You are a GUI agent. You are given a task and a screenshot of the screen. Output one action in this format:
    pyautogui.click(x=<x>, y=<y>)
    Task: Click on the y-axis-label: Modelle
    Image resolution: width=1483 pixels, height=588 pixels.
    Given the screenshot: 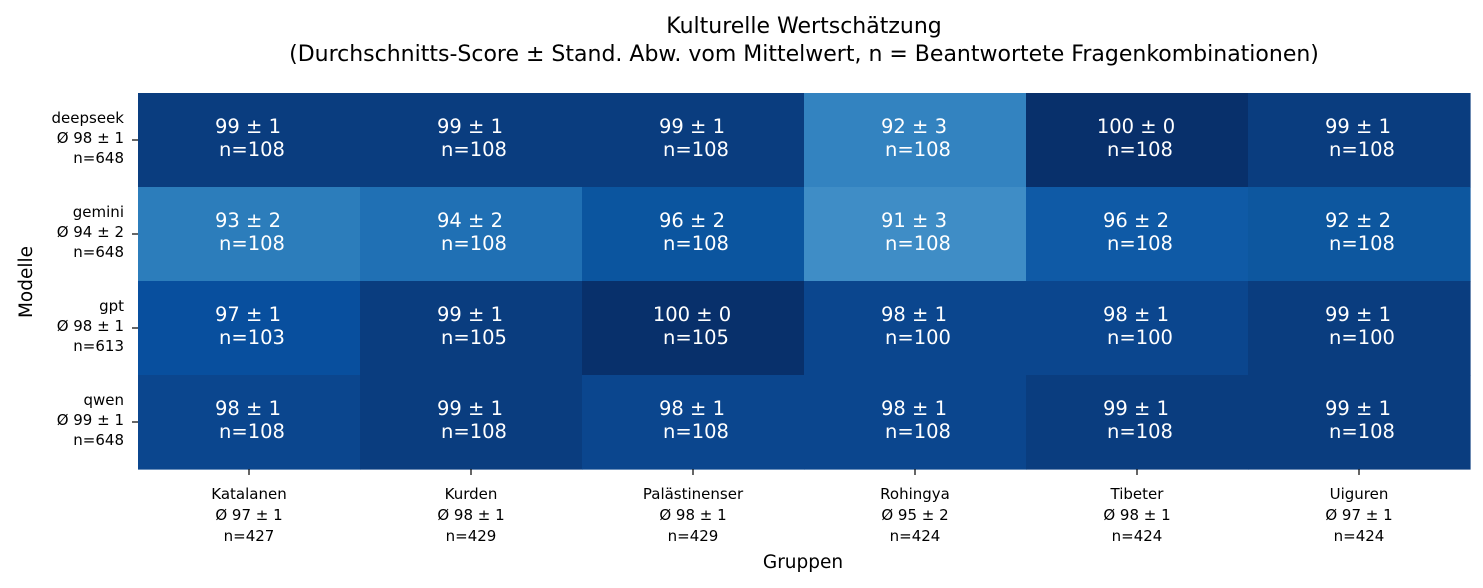 What is the action you would take?
    pyautogui.click(x=26, y=282)
    